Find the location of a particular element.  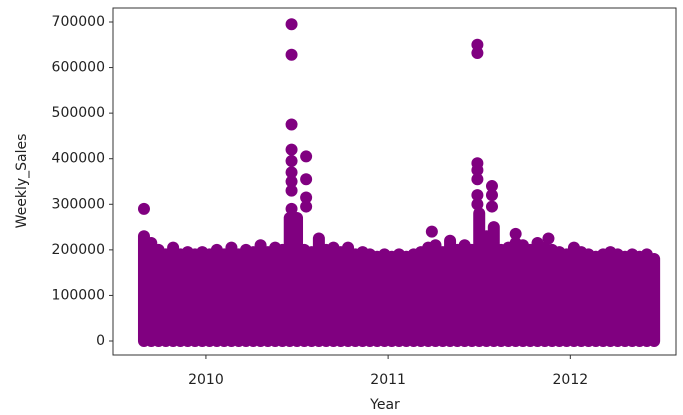

y-tick-label: 400000 is located at coordinates (78, 159).